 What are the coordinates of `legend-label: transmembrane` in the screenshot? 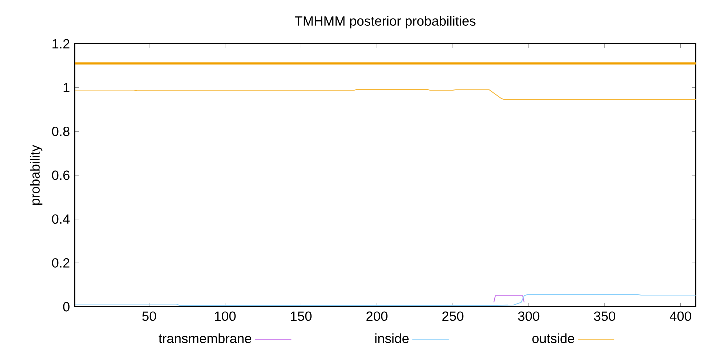 It's located at (205, 339).